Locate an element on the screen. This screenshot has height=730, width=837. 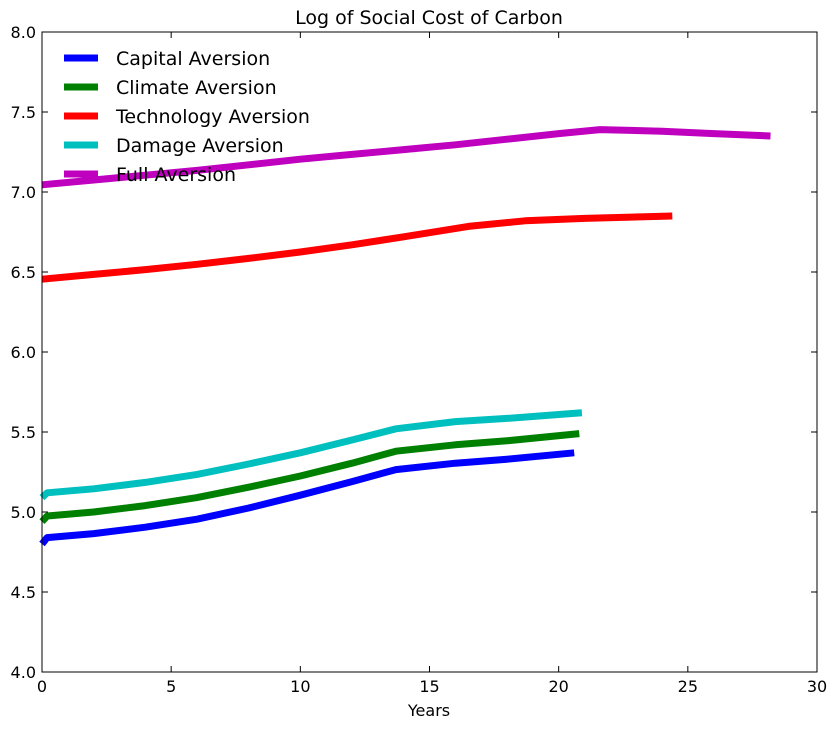
x-tick-label: 15 is located at coordinates (429, 686).